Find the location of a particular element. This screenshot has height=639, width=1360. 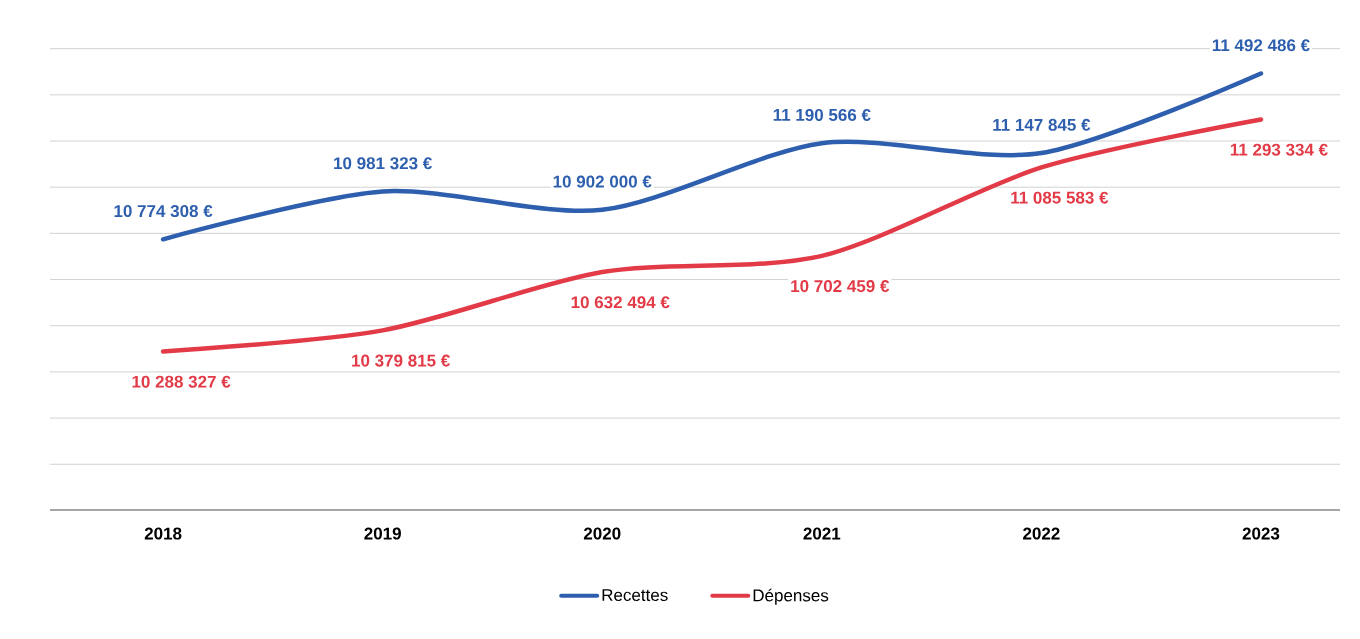

data-label: 10 288 327 € is located at coordinates (181, 381).